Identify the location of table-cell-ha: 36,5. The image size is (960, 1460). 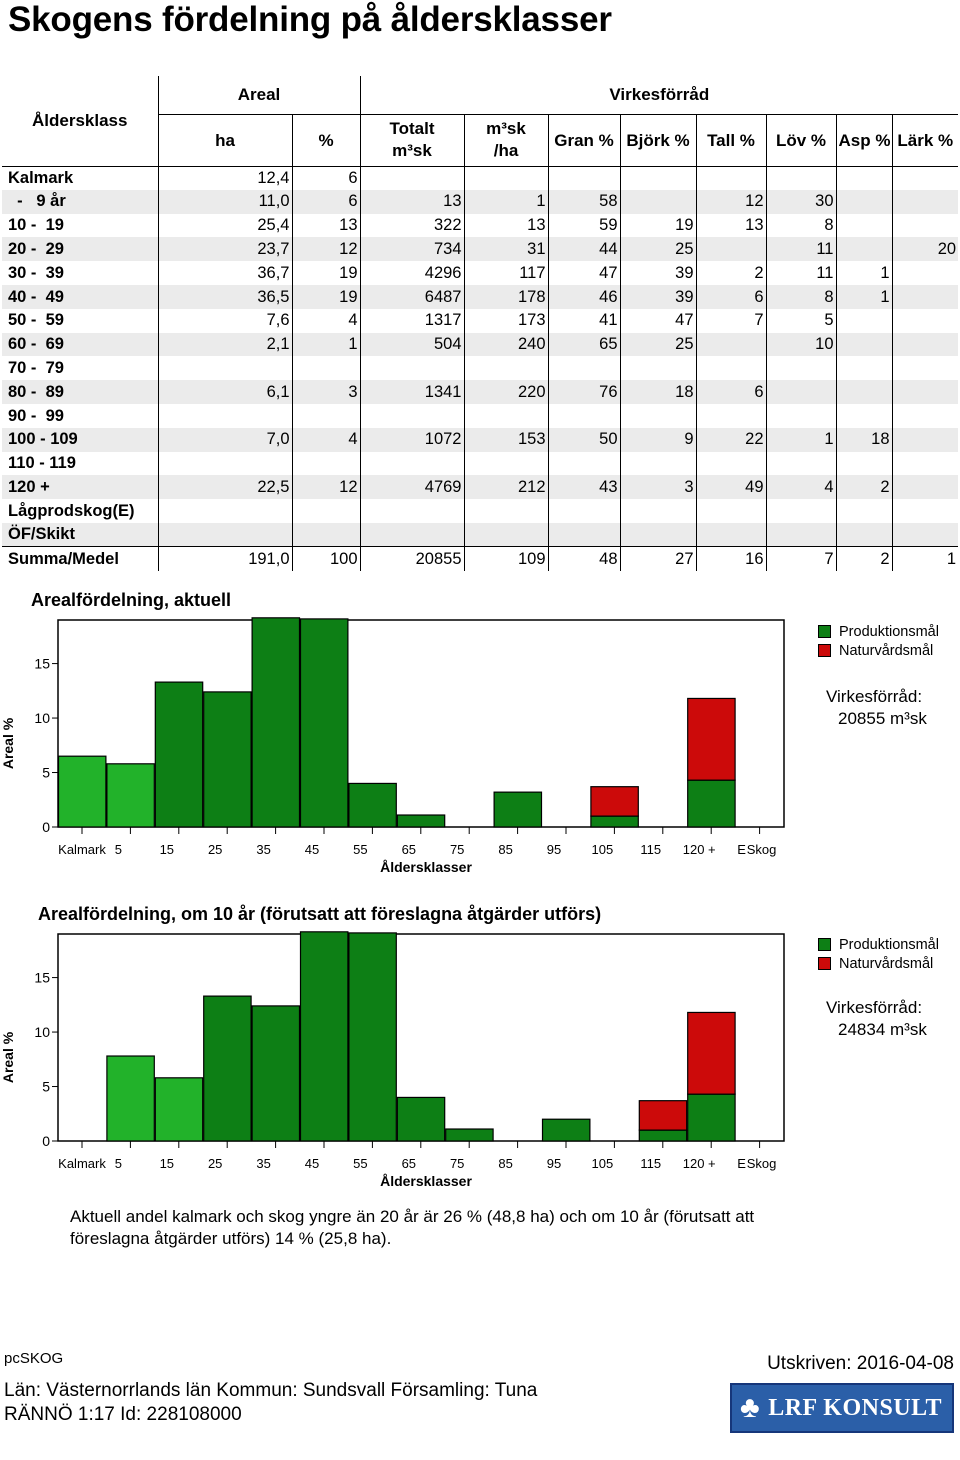
(224, 296).